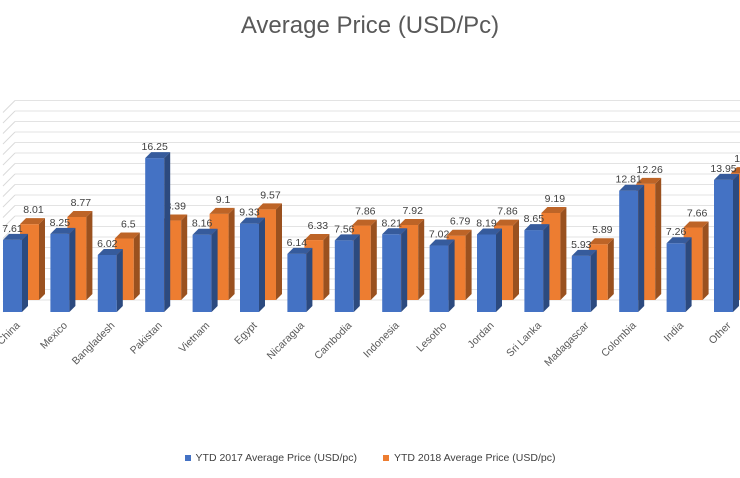  I want to click on legend-label-2018: YTD 2018 Average Price (USD/pc), so click(475, 458).